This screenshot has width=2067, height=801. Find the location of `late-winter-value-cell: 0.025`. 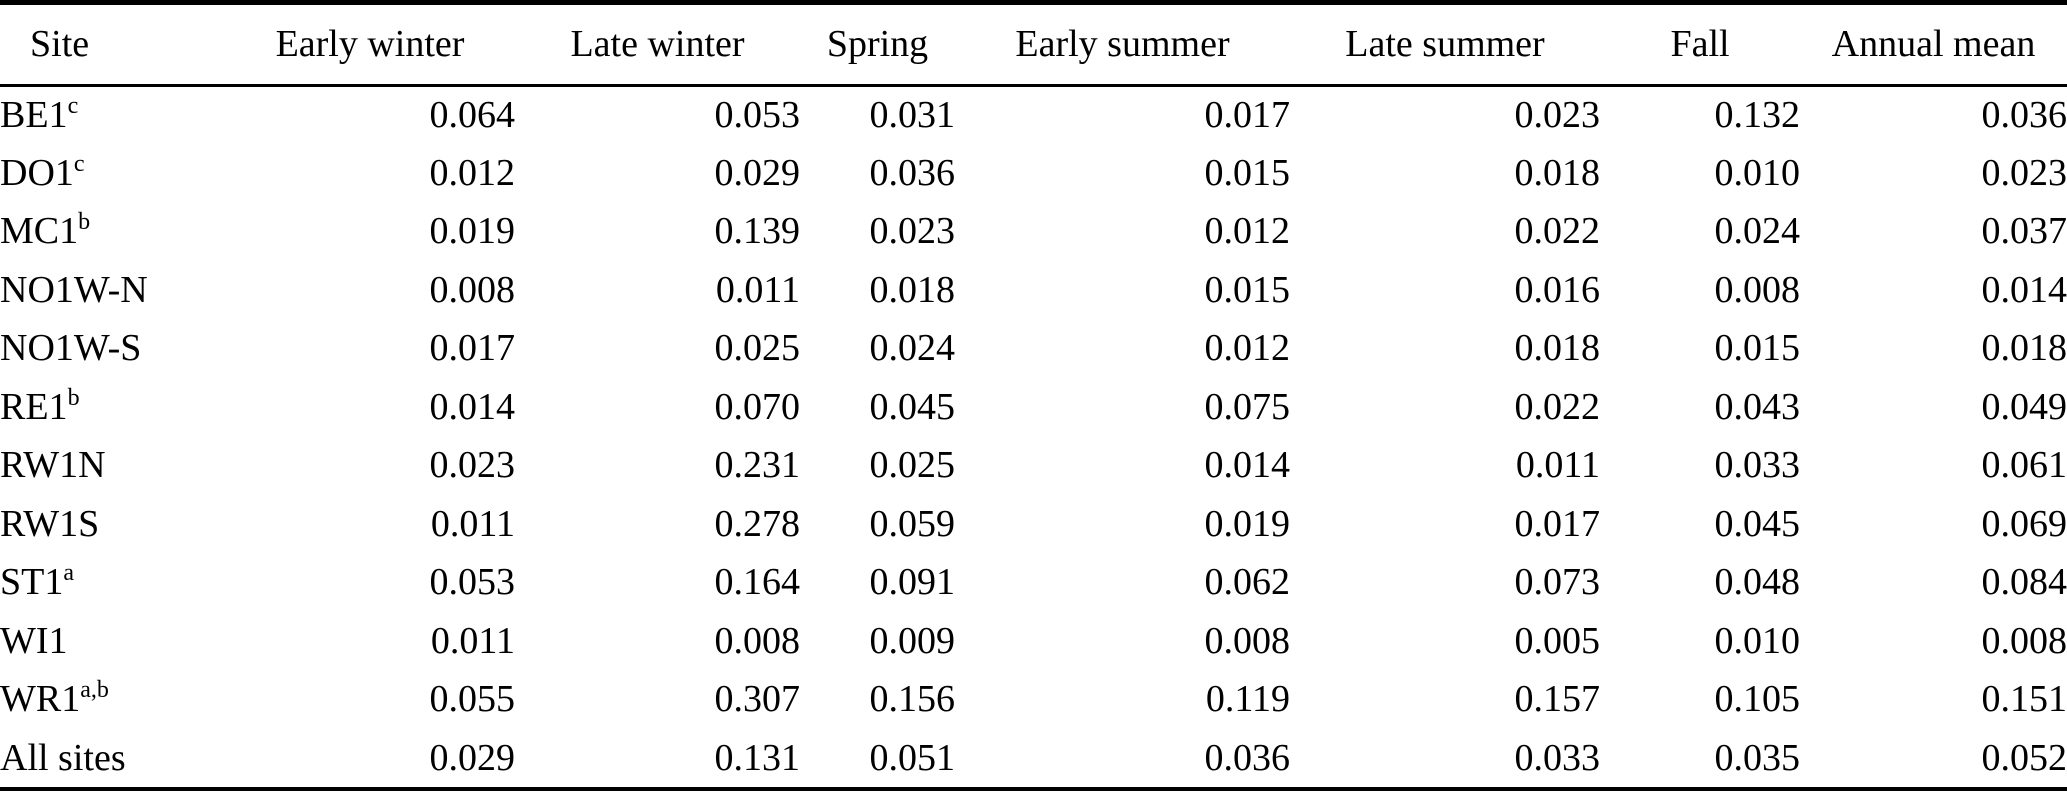

late-winter-value-cell: 0.025 is located at coordinates (757, 348).